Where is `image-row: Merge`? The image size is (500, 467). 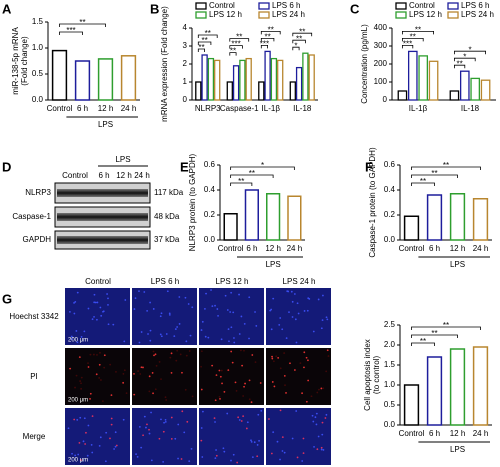
image-row: Merge is located at coordinates (34, 436).